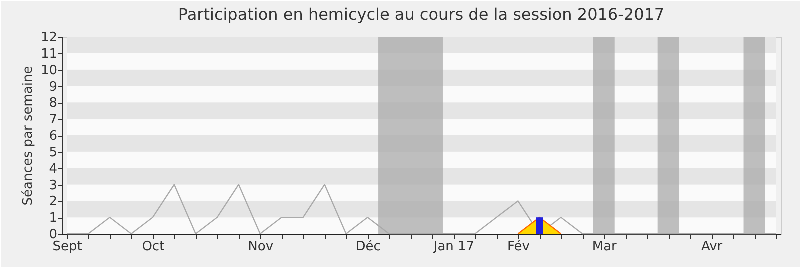  I want to click on y-tick-label: 9, so click(53, 87).